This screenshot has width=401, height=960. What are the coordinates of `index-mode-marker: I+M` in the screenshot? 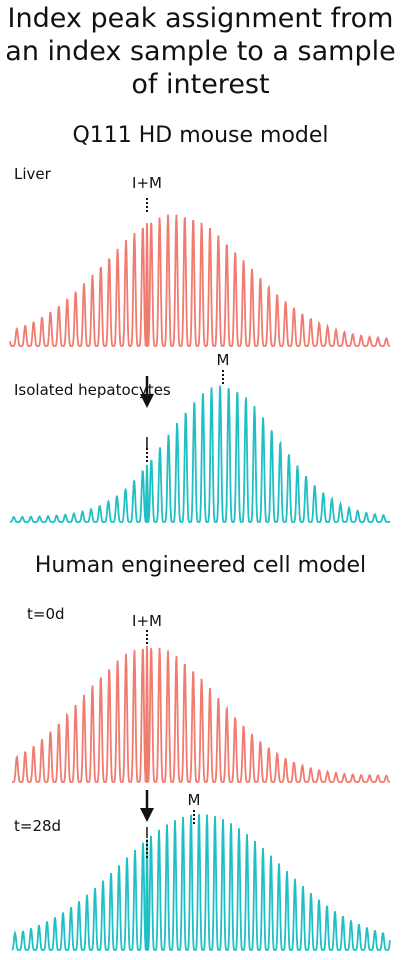 It's located at (147, 183).